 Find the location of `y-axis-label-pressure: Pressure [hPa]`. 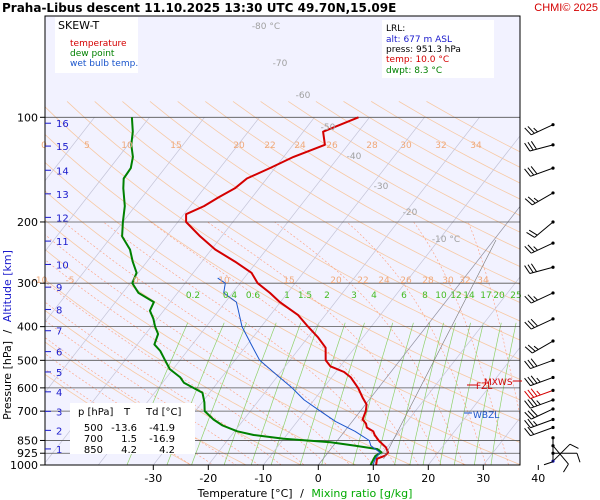

y-axis-label-pressure: Pressure [hPa] is located at coordinates (7, 380).